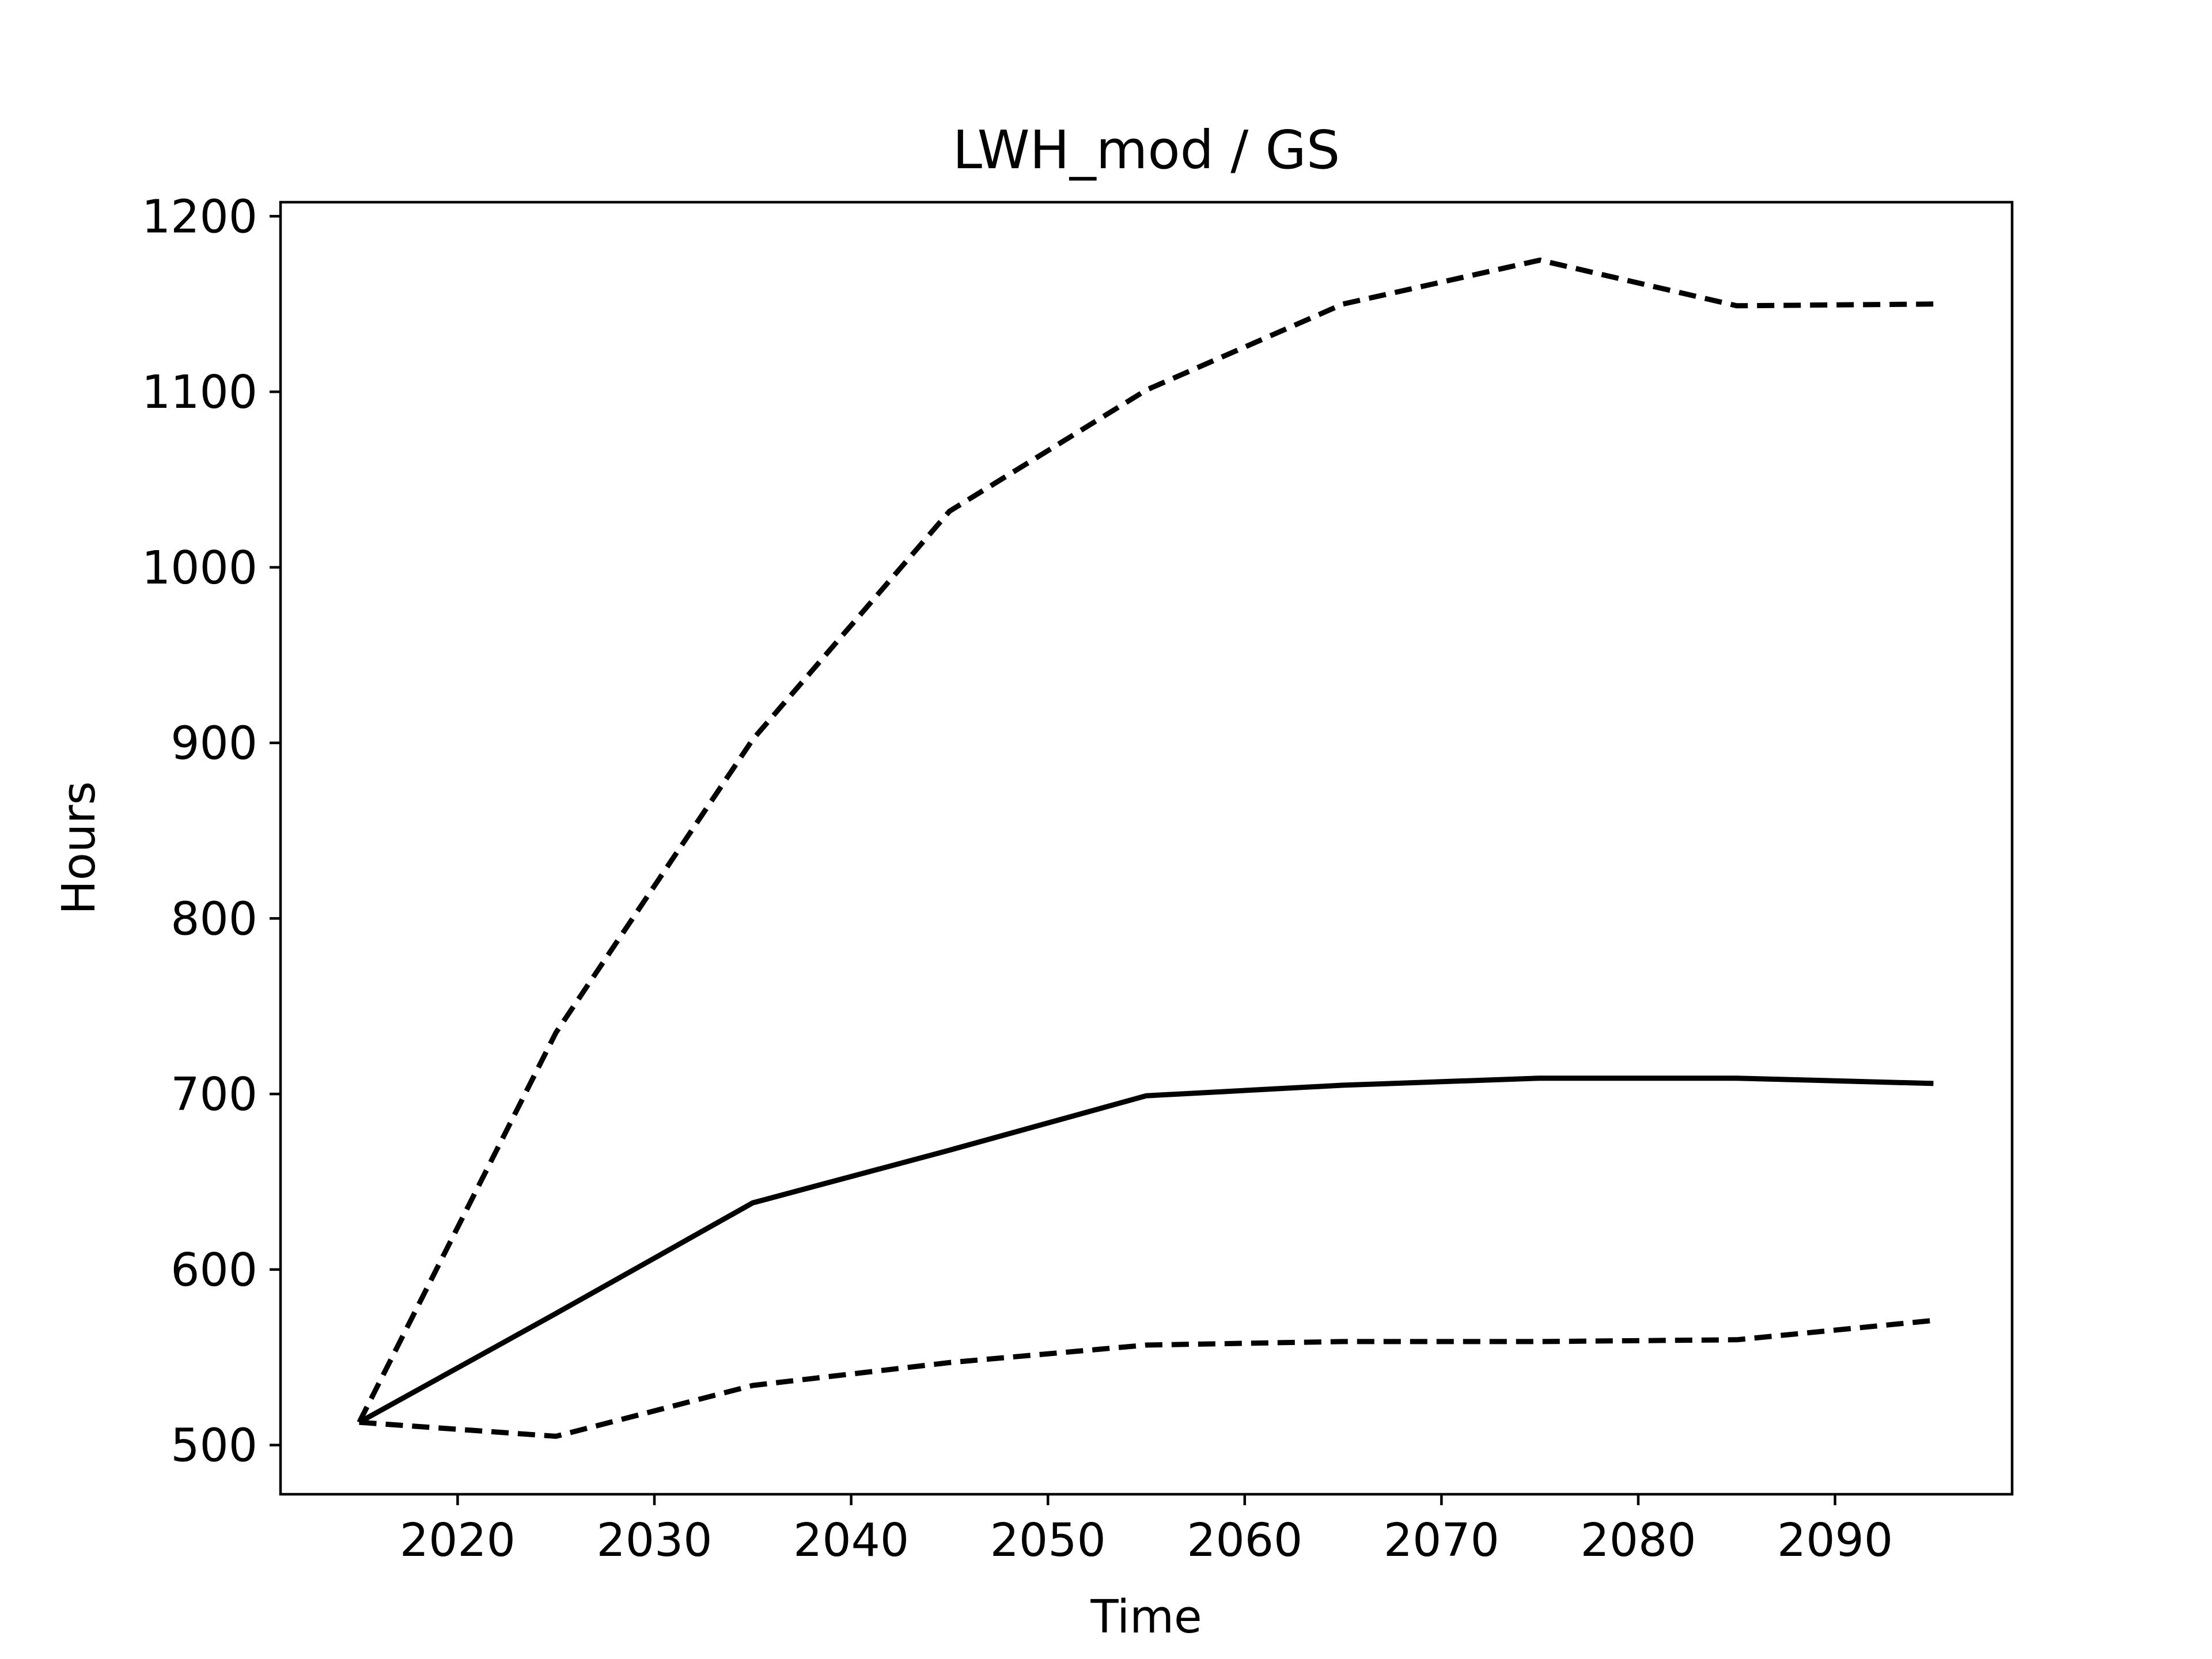 The image size is (2212, 1659). What do you see at coordinates (654, 1540) in the screenshot?
I see `x-tick-label: 2030` at bounding box center [654, 1540].